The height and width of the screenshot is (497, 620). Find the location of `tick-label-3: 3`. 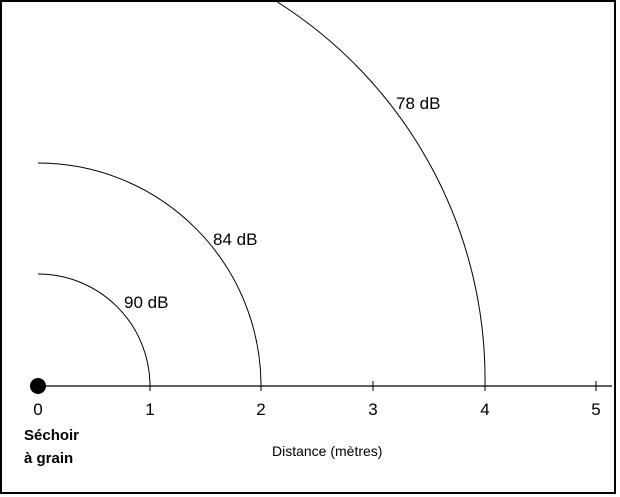

tick-label-3: 3 is located at coordinates (372, 409).